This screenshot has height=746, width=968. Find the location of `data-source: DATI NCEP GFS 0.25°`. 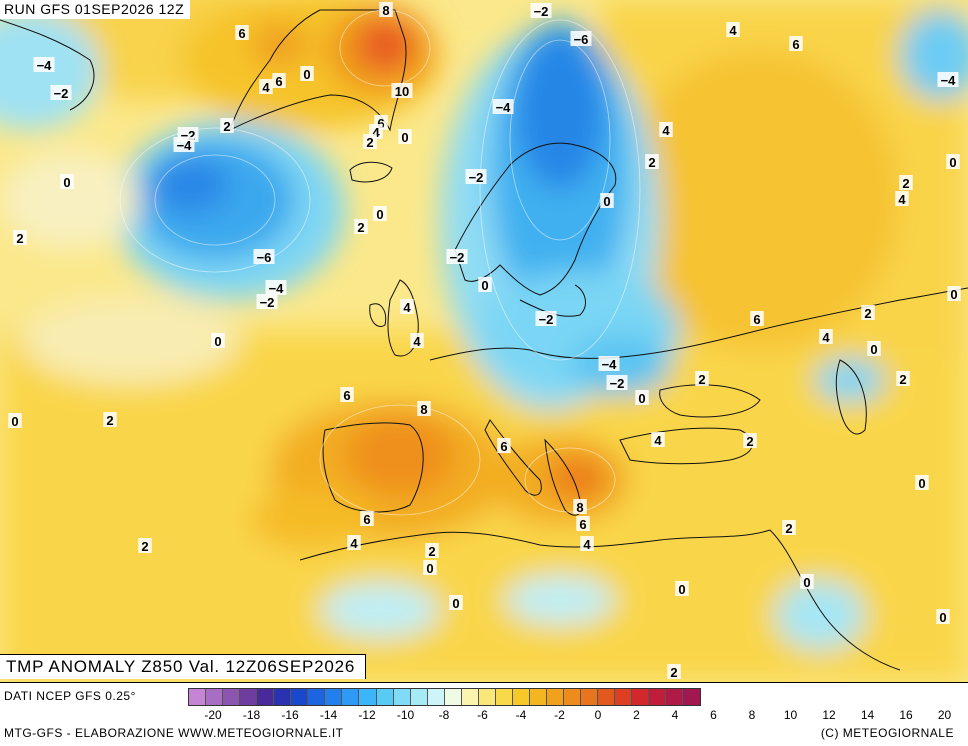

data-source: DATI NCEP GFS 0.25° is located at coordinates (70, 696).